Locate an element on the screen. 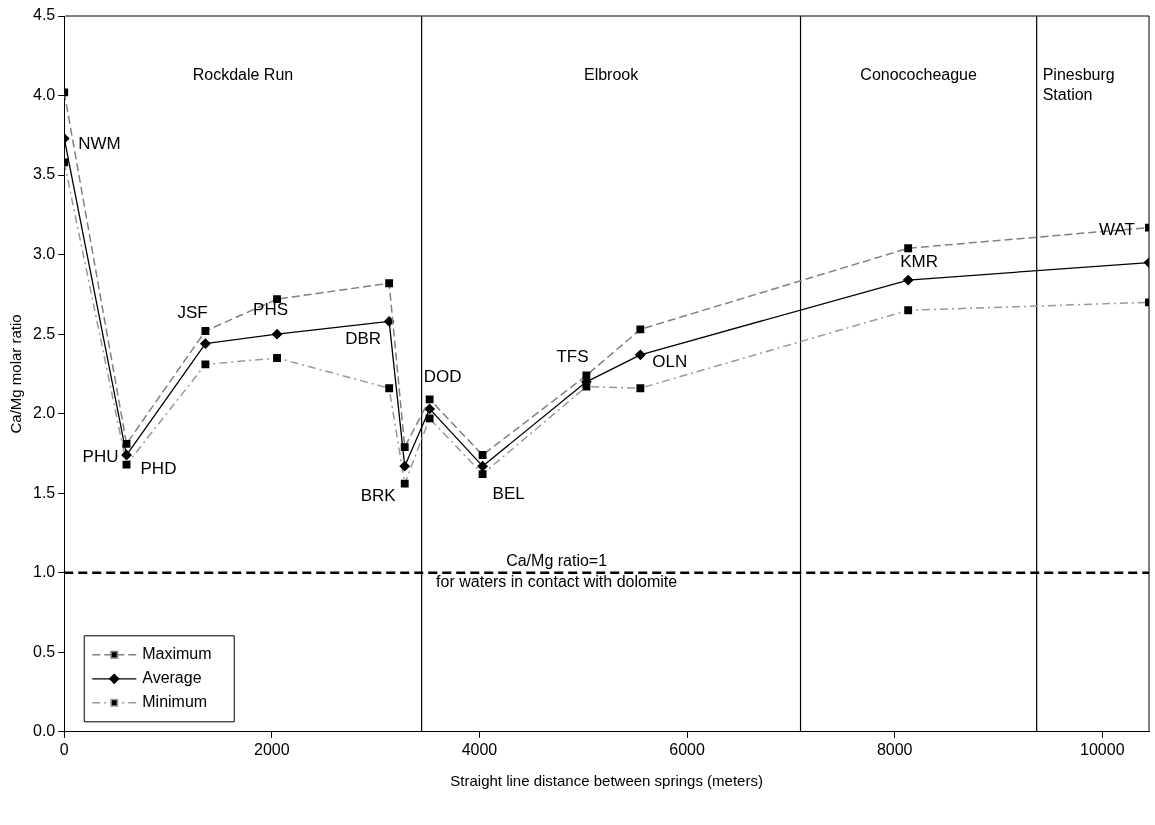 The width and height of the screenshot is (1155, 825). y-tick-label: 2.0 is located at coordinates (44, 413).